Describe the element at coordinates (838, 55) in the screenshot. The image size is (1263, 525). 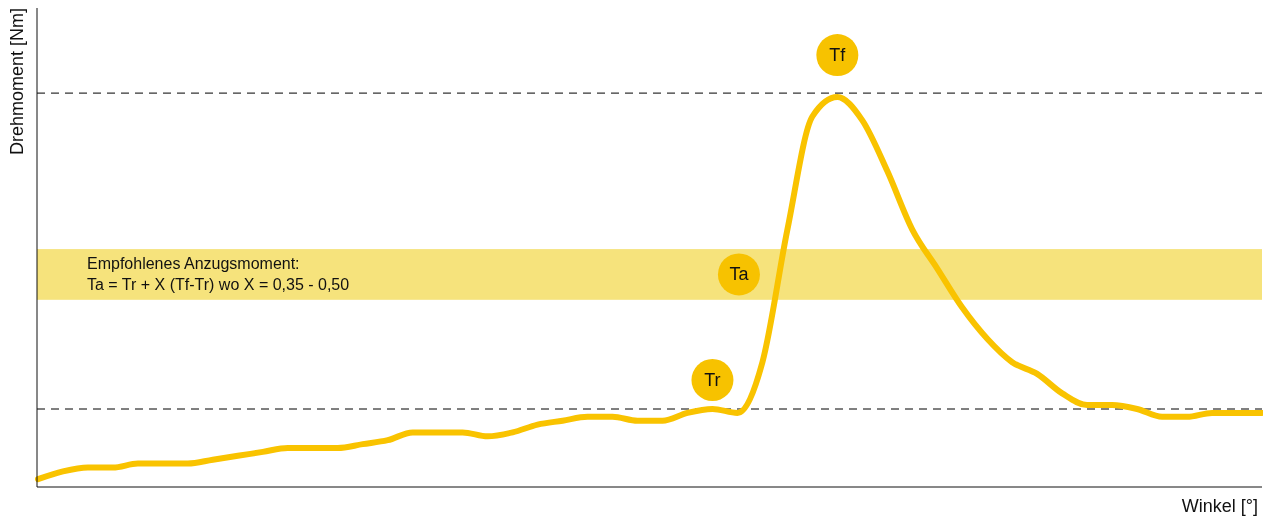
I see `ref-line-label: Tf` at that location.